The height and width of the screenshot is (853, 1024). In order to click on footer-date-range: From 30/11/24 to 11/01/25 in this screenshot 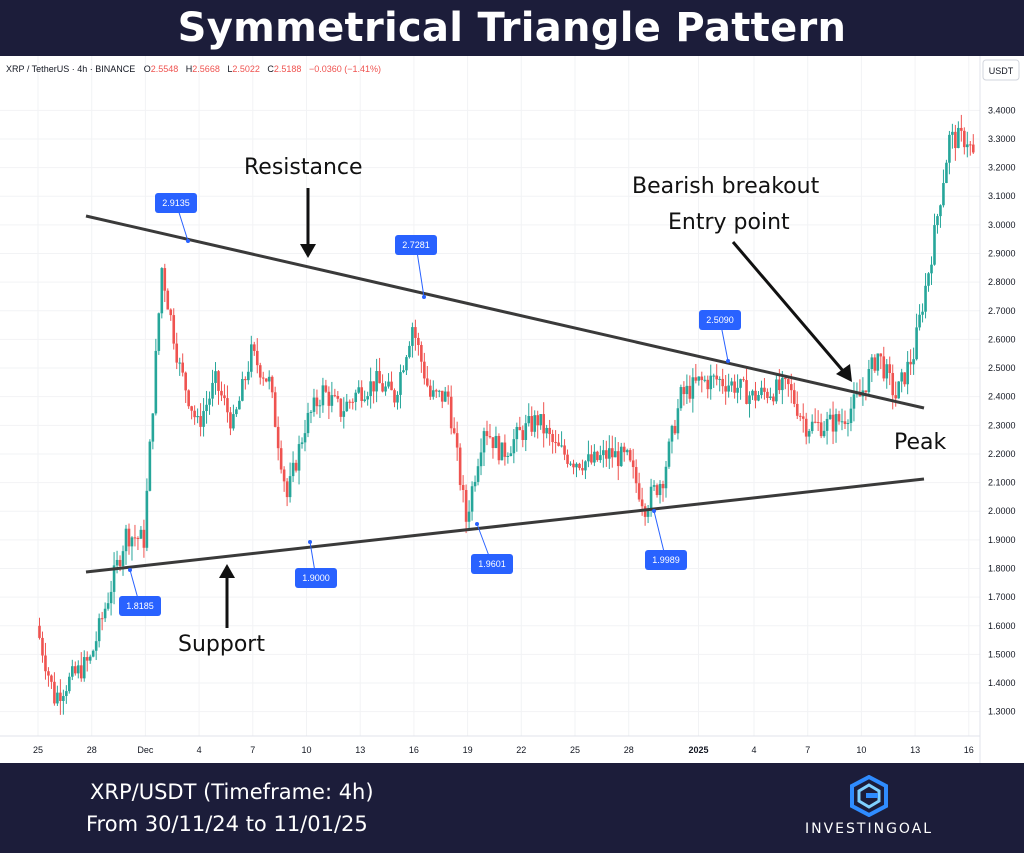, I will do `click(227, 824)`.